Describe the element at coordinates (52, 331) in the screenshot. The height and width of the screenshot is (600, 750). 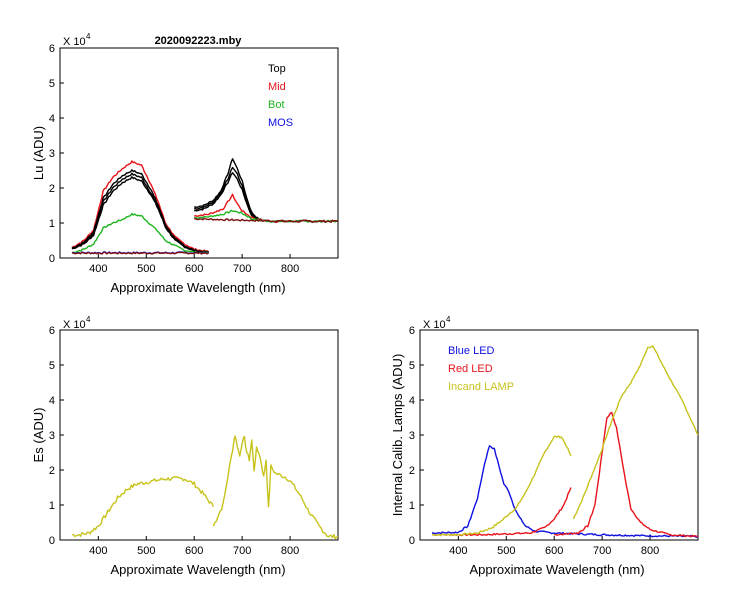
I see `es-y-tick-label: 6` at that location.